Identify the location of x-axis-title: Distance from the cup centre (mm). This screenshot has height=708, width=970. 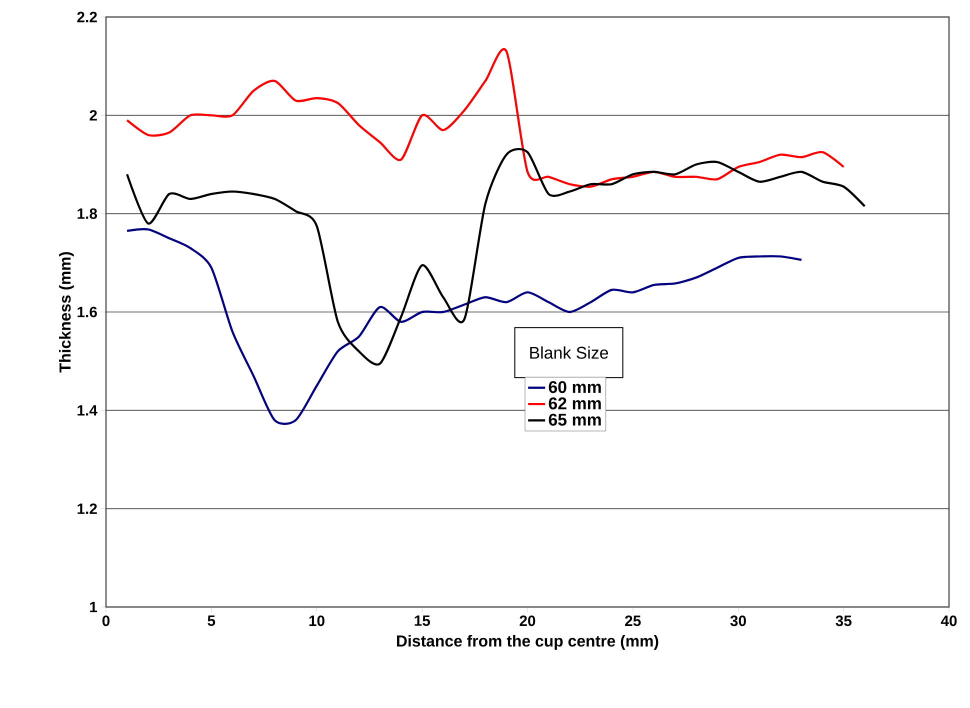
(527, 642).